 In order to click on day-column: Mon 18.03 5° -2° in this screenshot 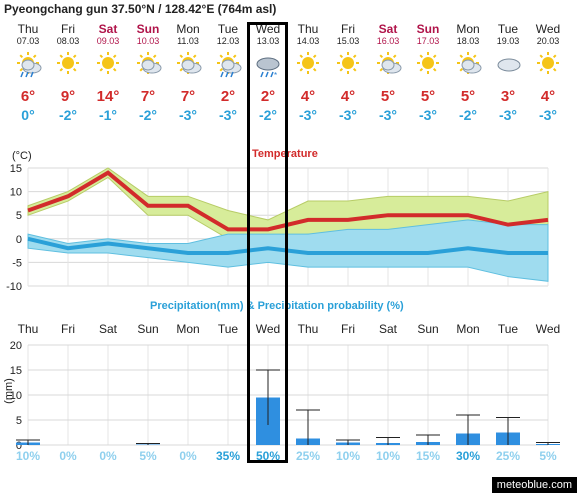, I will do `click(468, 72)`.